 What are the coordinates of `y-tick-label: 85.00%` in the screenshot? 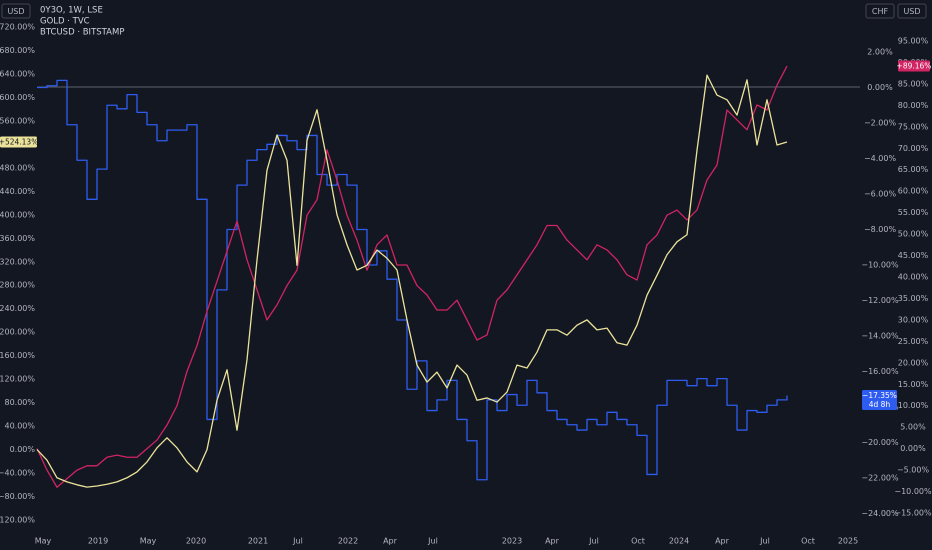 It's located at (913, 83).